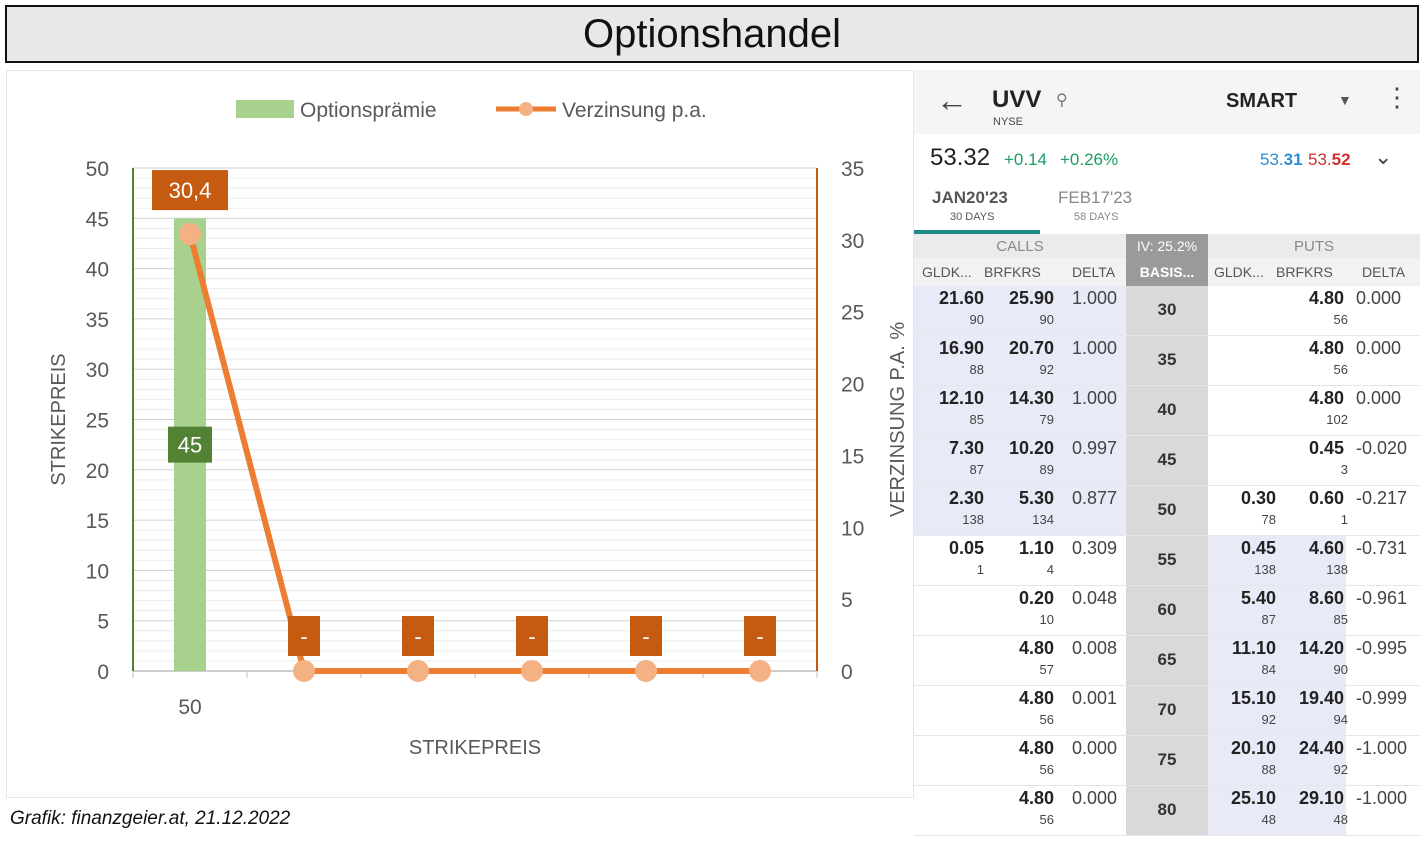  I want to click on put-ask: 0.60, so click(1326, 498).